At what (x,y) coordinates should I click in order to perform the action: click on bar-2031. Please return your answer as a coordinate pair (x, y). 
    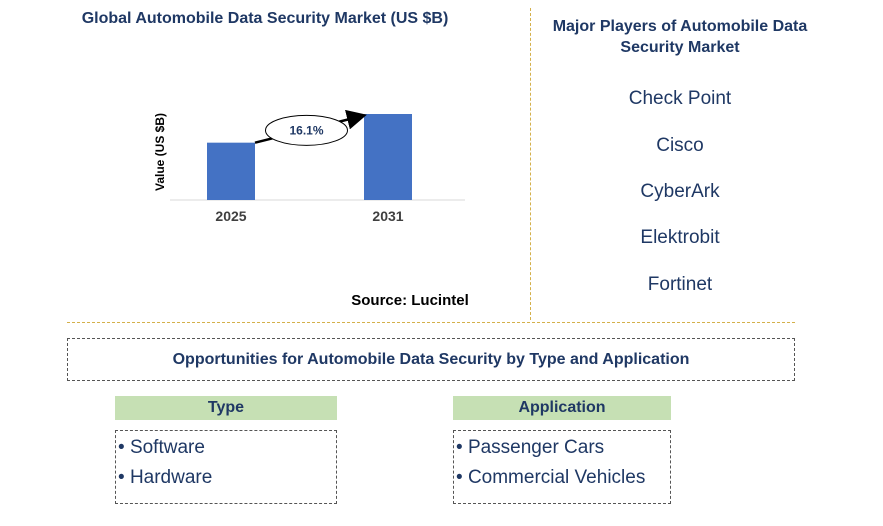
    Looking at the image, I should click on (388, 157).